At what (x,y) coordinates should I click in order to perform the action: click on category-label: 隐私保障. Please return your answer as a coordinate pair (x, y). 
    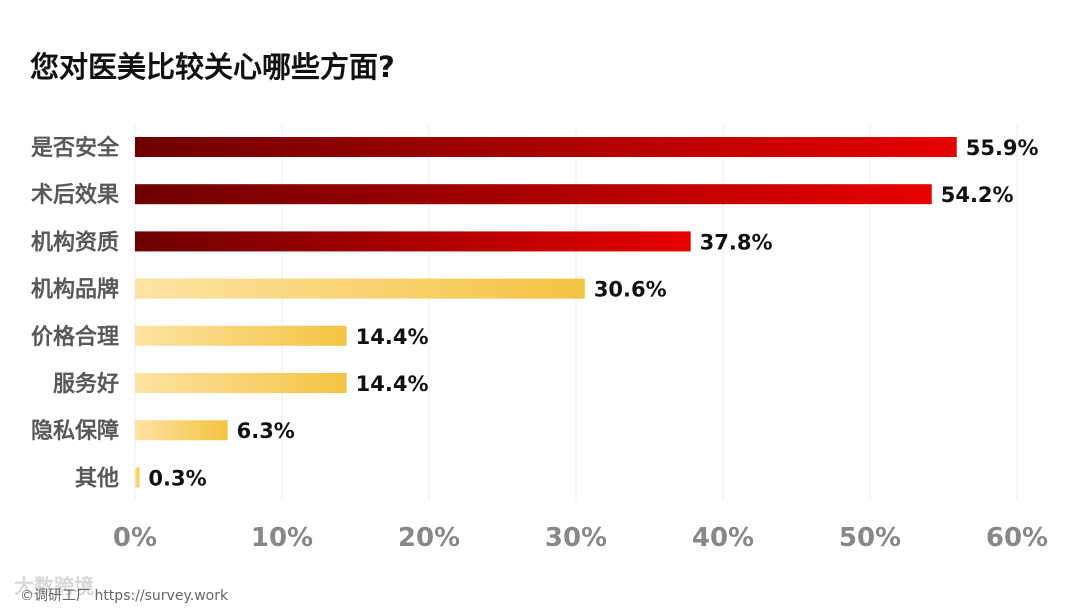
    Looking at the image, I should click on (75, 431).